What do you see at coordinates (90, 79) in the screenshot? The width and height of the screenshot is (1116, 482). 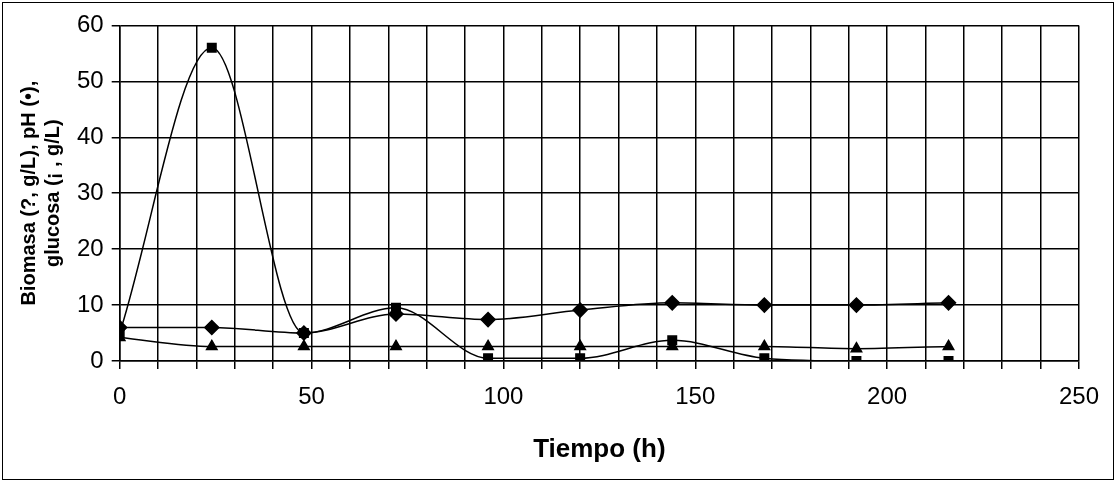 I see `y-tick-label: 50` at bounding box center [90, 79].